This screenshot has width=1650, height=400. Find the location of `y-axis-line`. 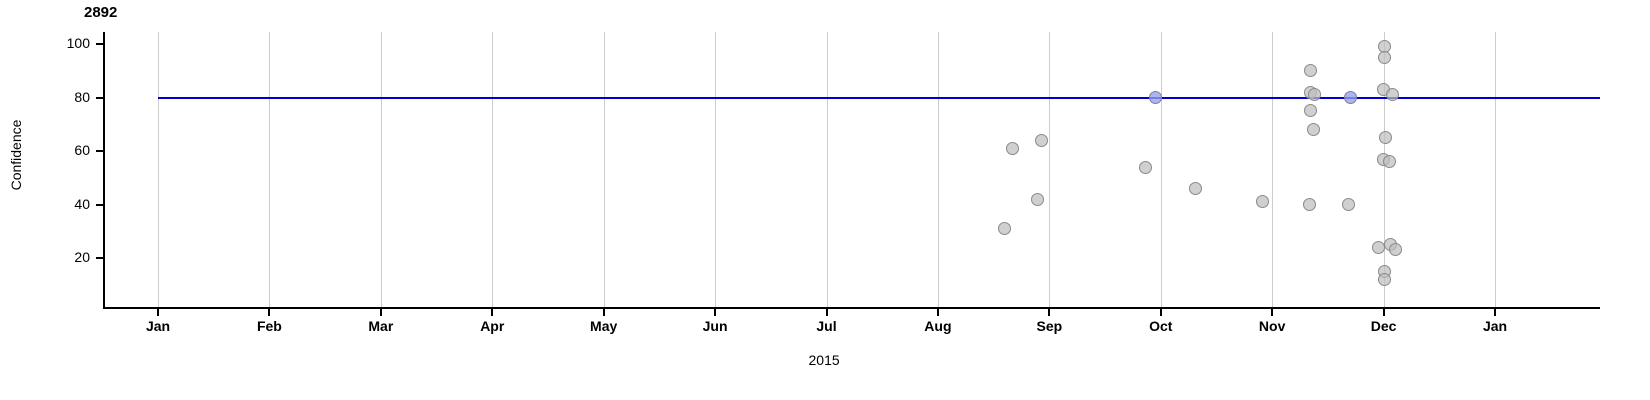

y-axis-line is located at coordinates (104, 170).